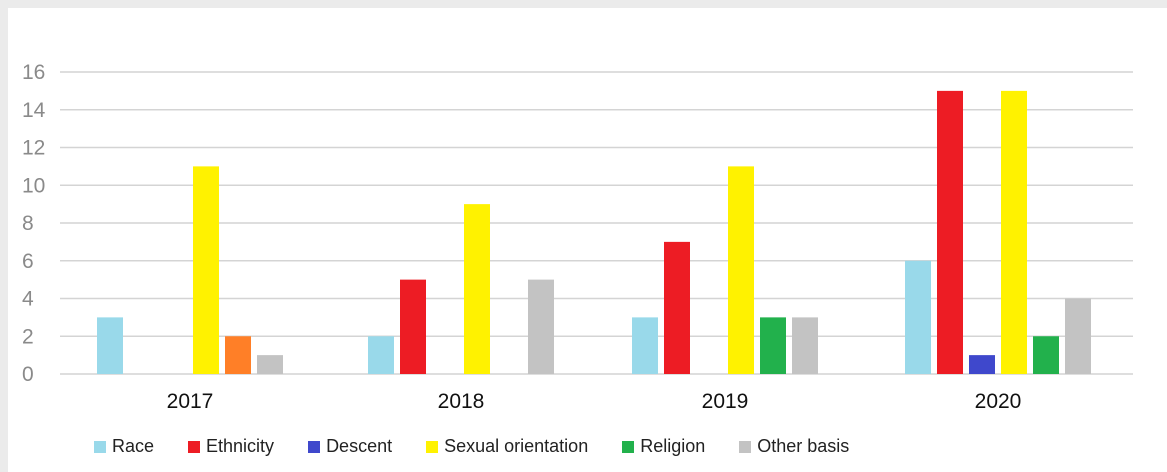 The height and width of the screenshot is (472, 1167). I want to click on y-tick-label: 10, so click(33, 185).